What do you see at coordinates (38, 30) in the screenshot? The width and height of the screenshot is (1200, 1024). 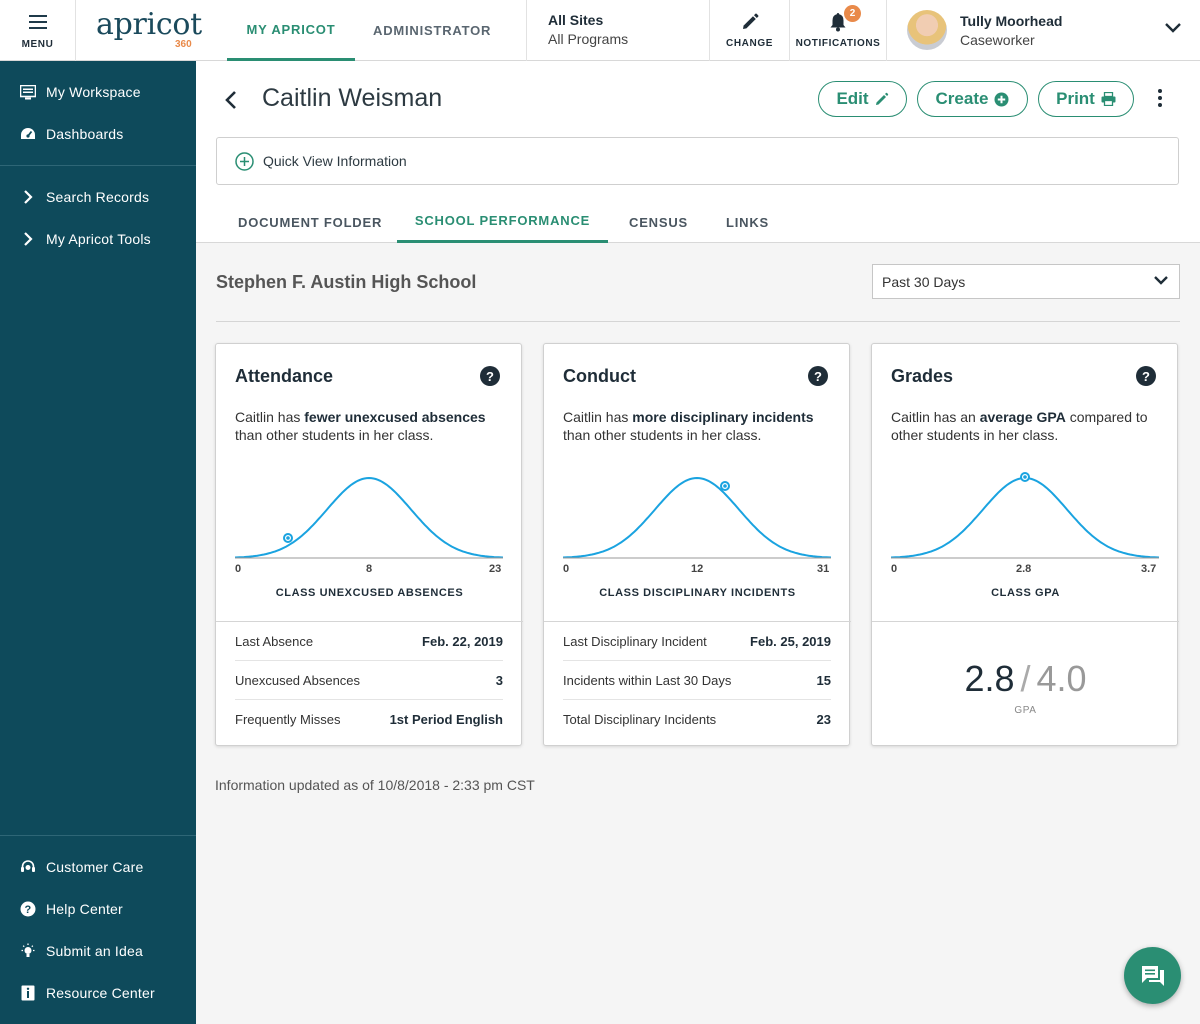 I see `menu-button: MENU` at bounding box center [38, 30].